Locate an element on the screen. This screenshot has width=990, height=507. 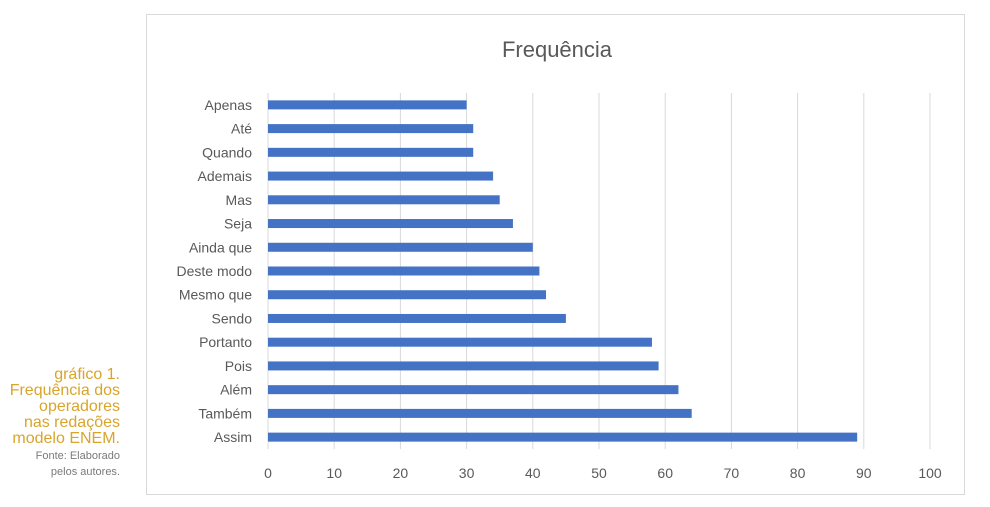
category-label: Portanto is located at coordinates (225, 342).